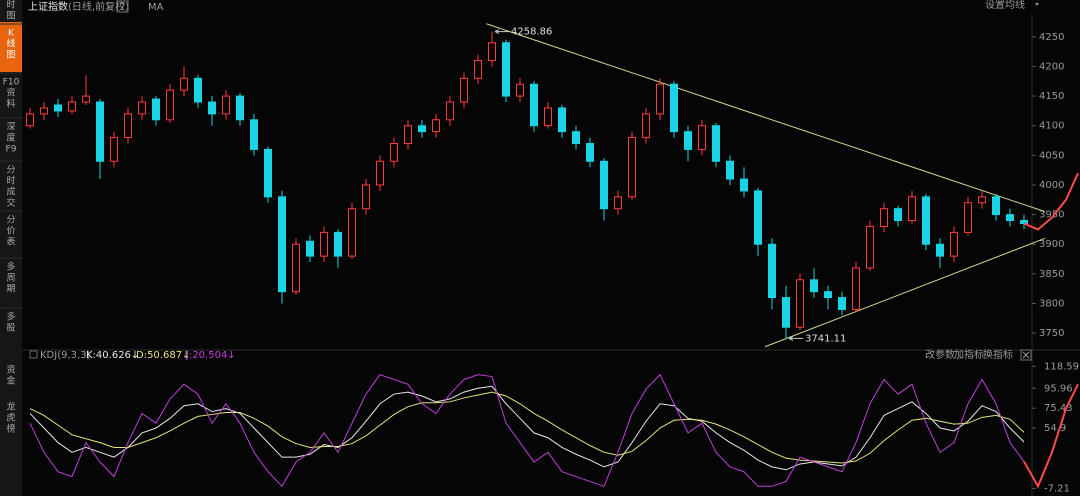  Describe the element at coordinates (10, 289) in the screenshot. I see `sidebar-label: 期` at that location.